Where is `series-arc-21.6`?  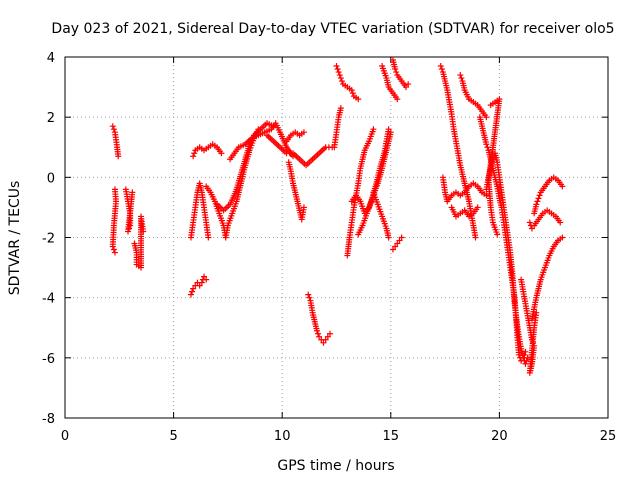
series-arc-21.6 is located at coordinates (548, 195).